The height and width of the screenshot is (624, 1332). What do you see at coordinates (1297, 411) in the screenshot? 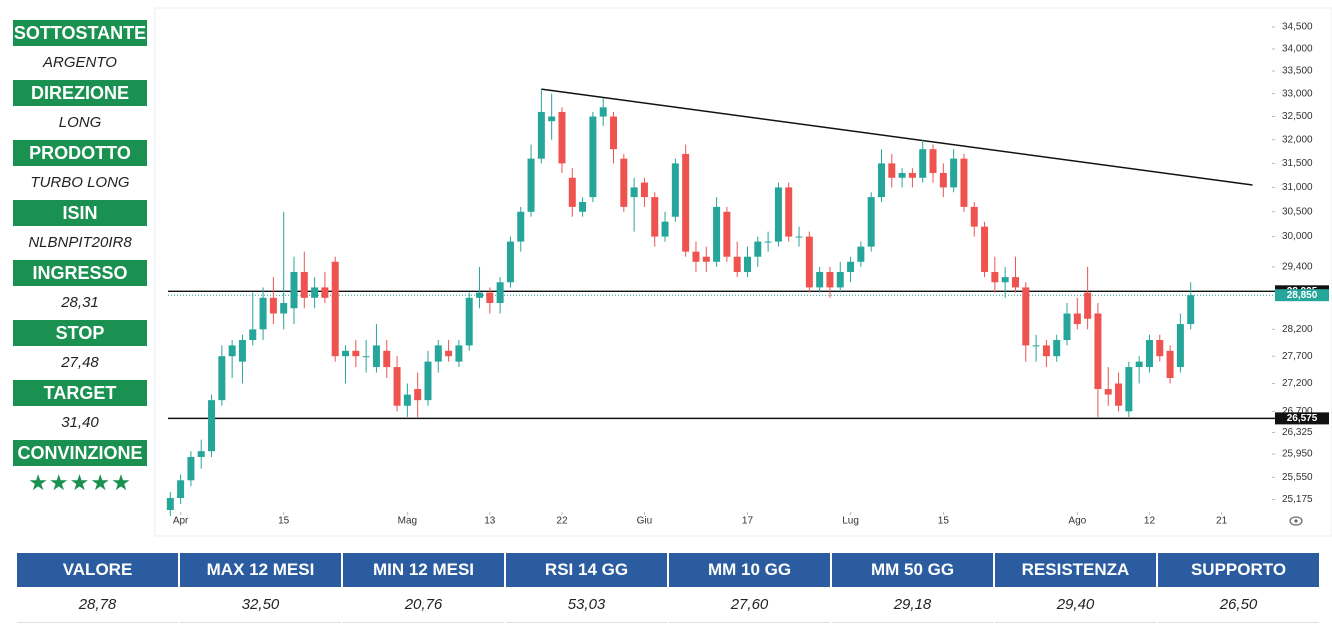
I see `y-tick-label: 26,700` at bounding box center [1297, 411].